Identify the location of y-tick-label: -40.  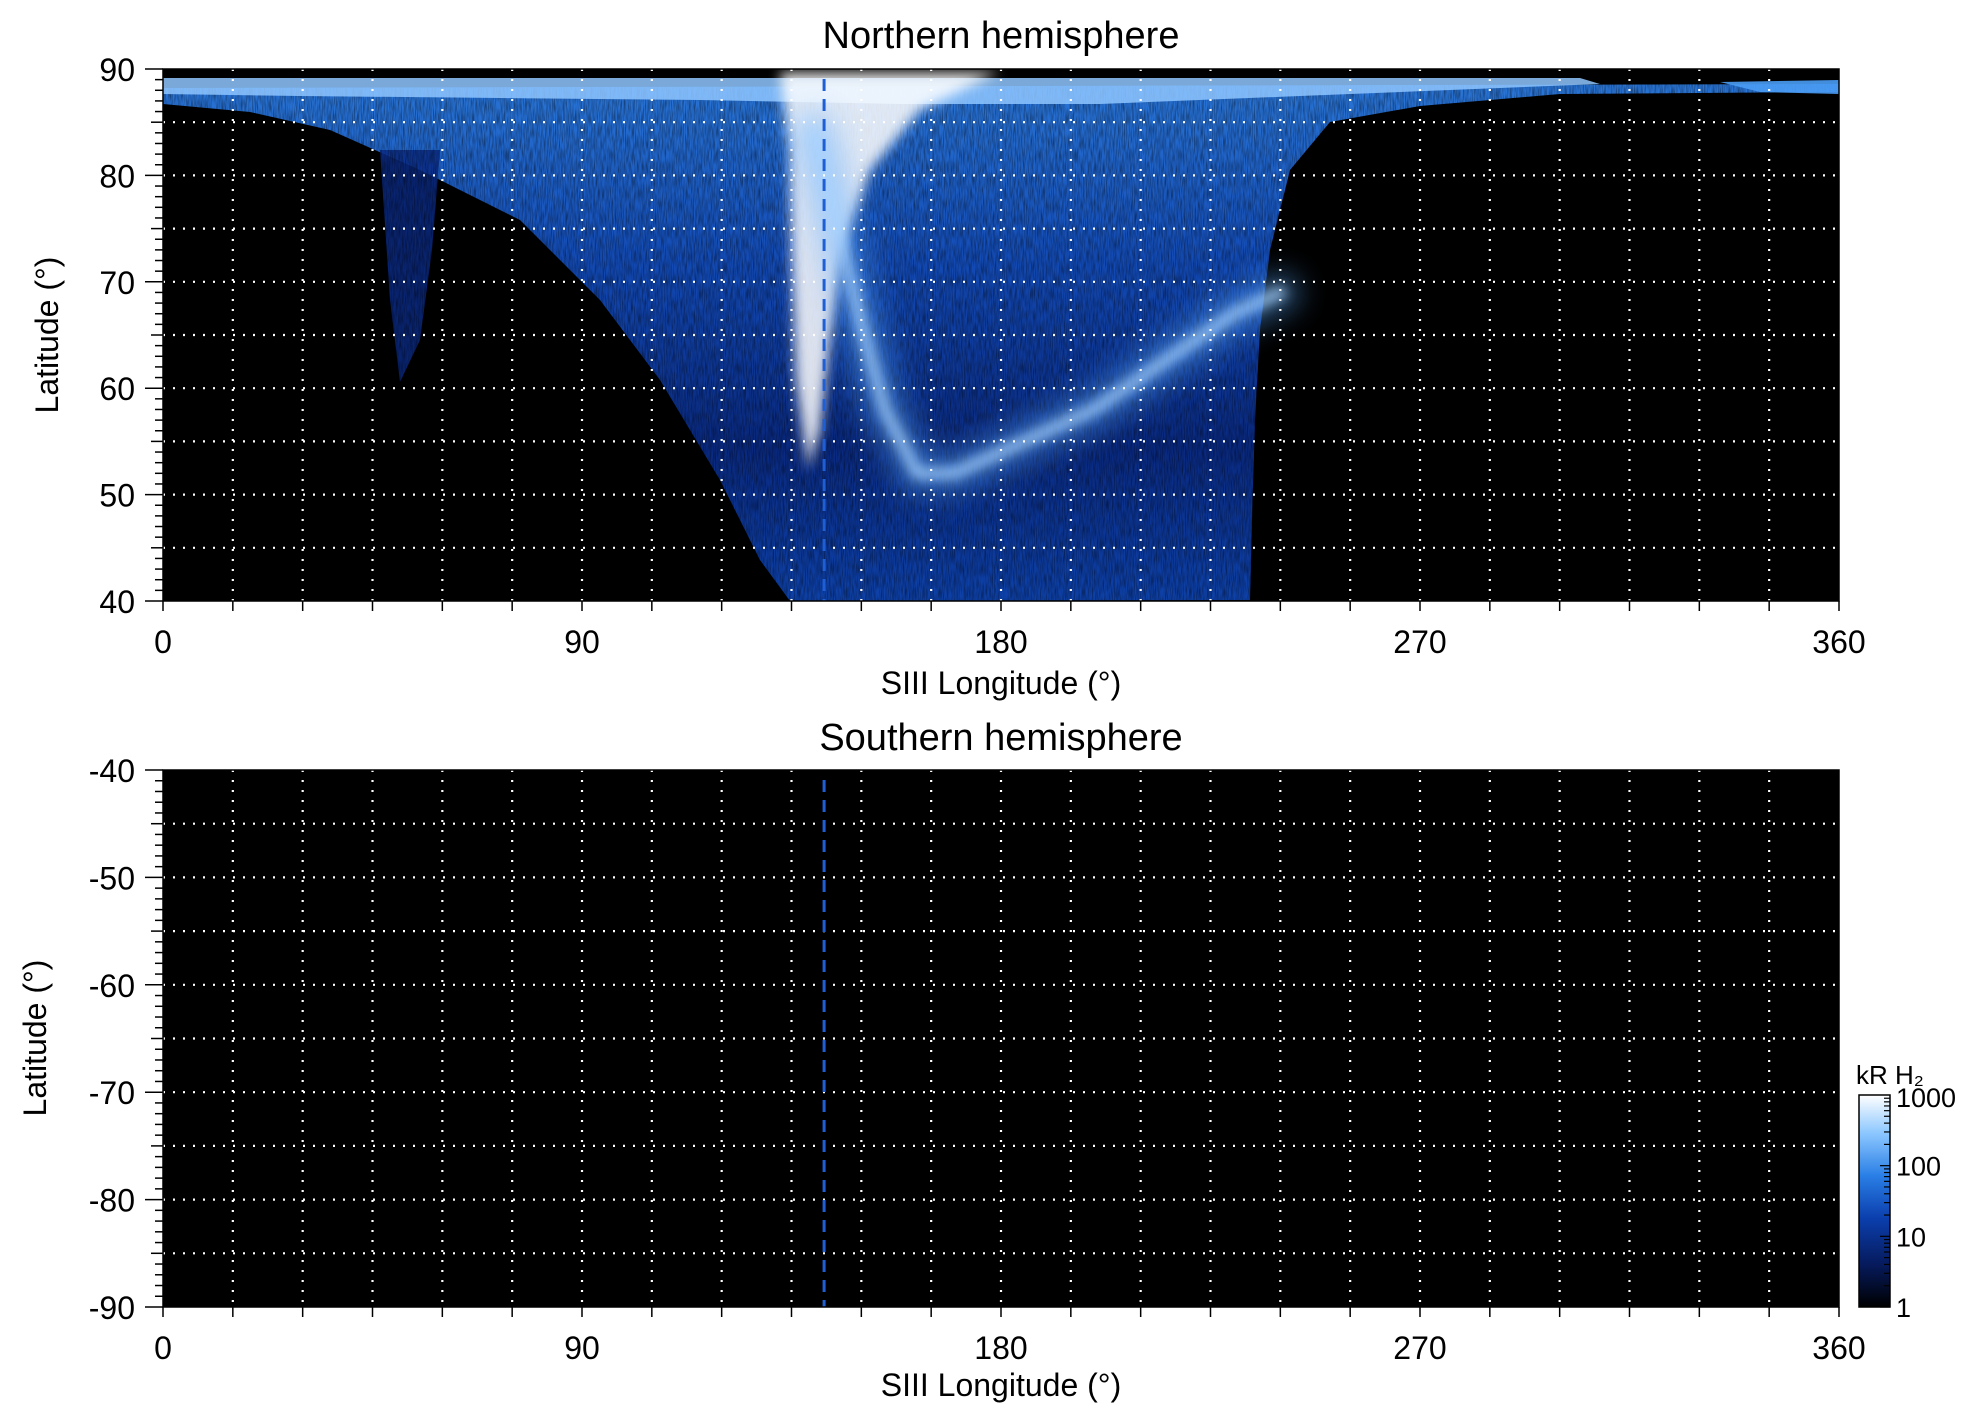
(112, 771).